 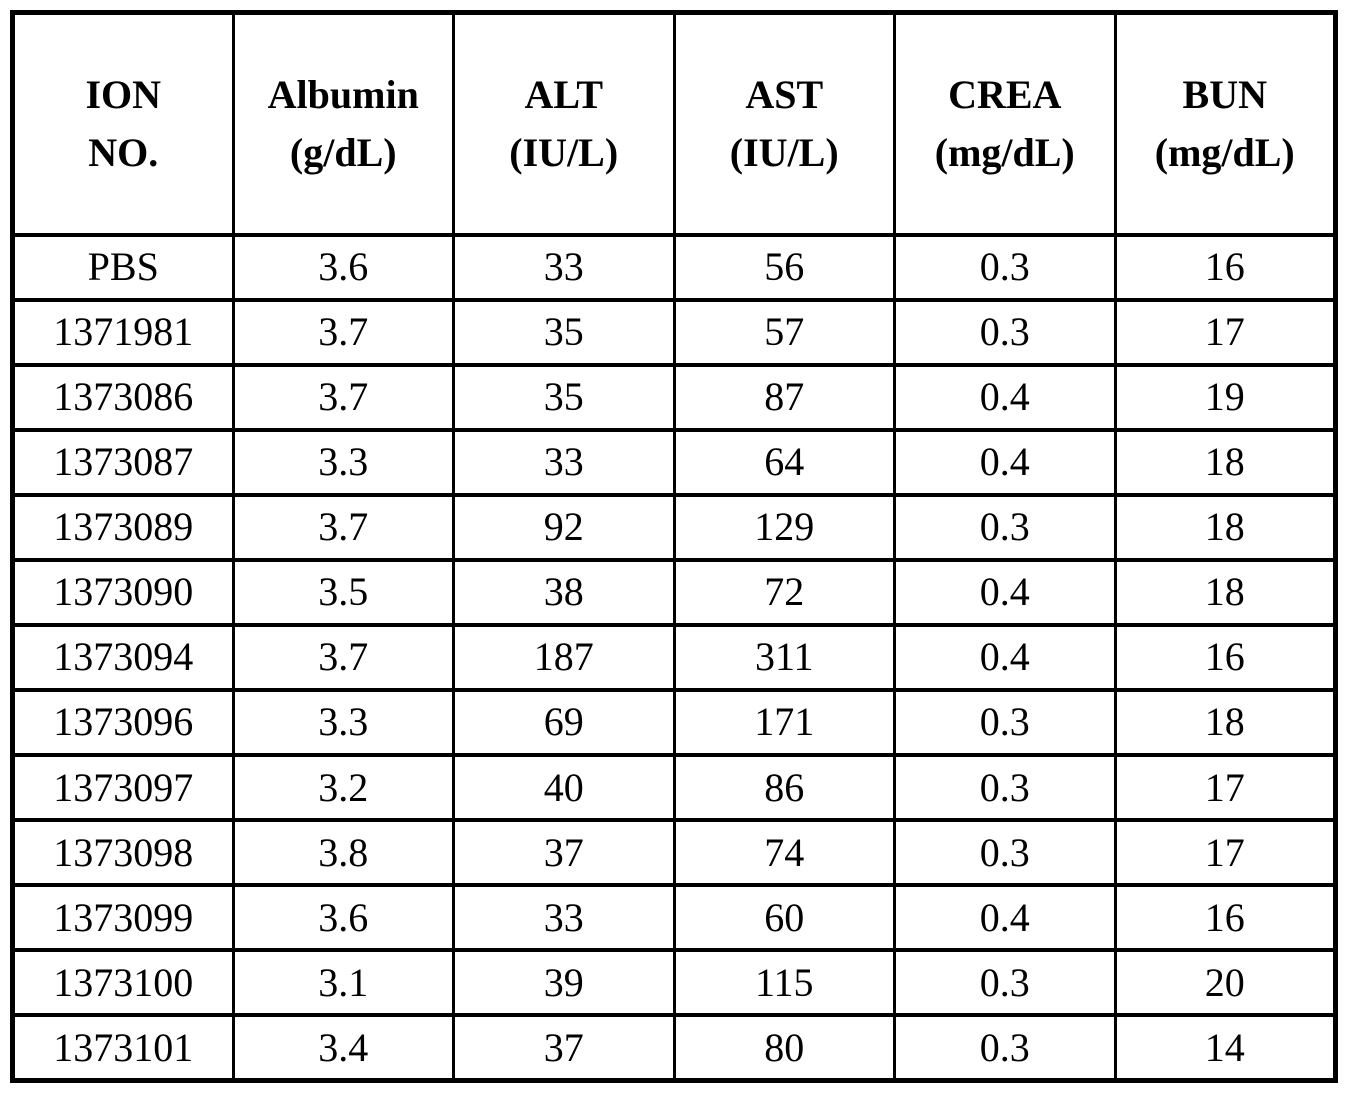 I want to click on table-cell-ion-no: 1373094, so click(x=123, y=657).